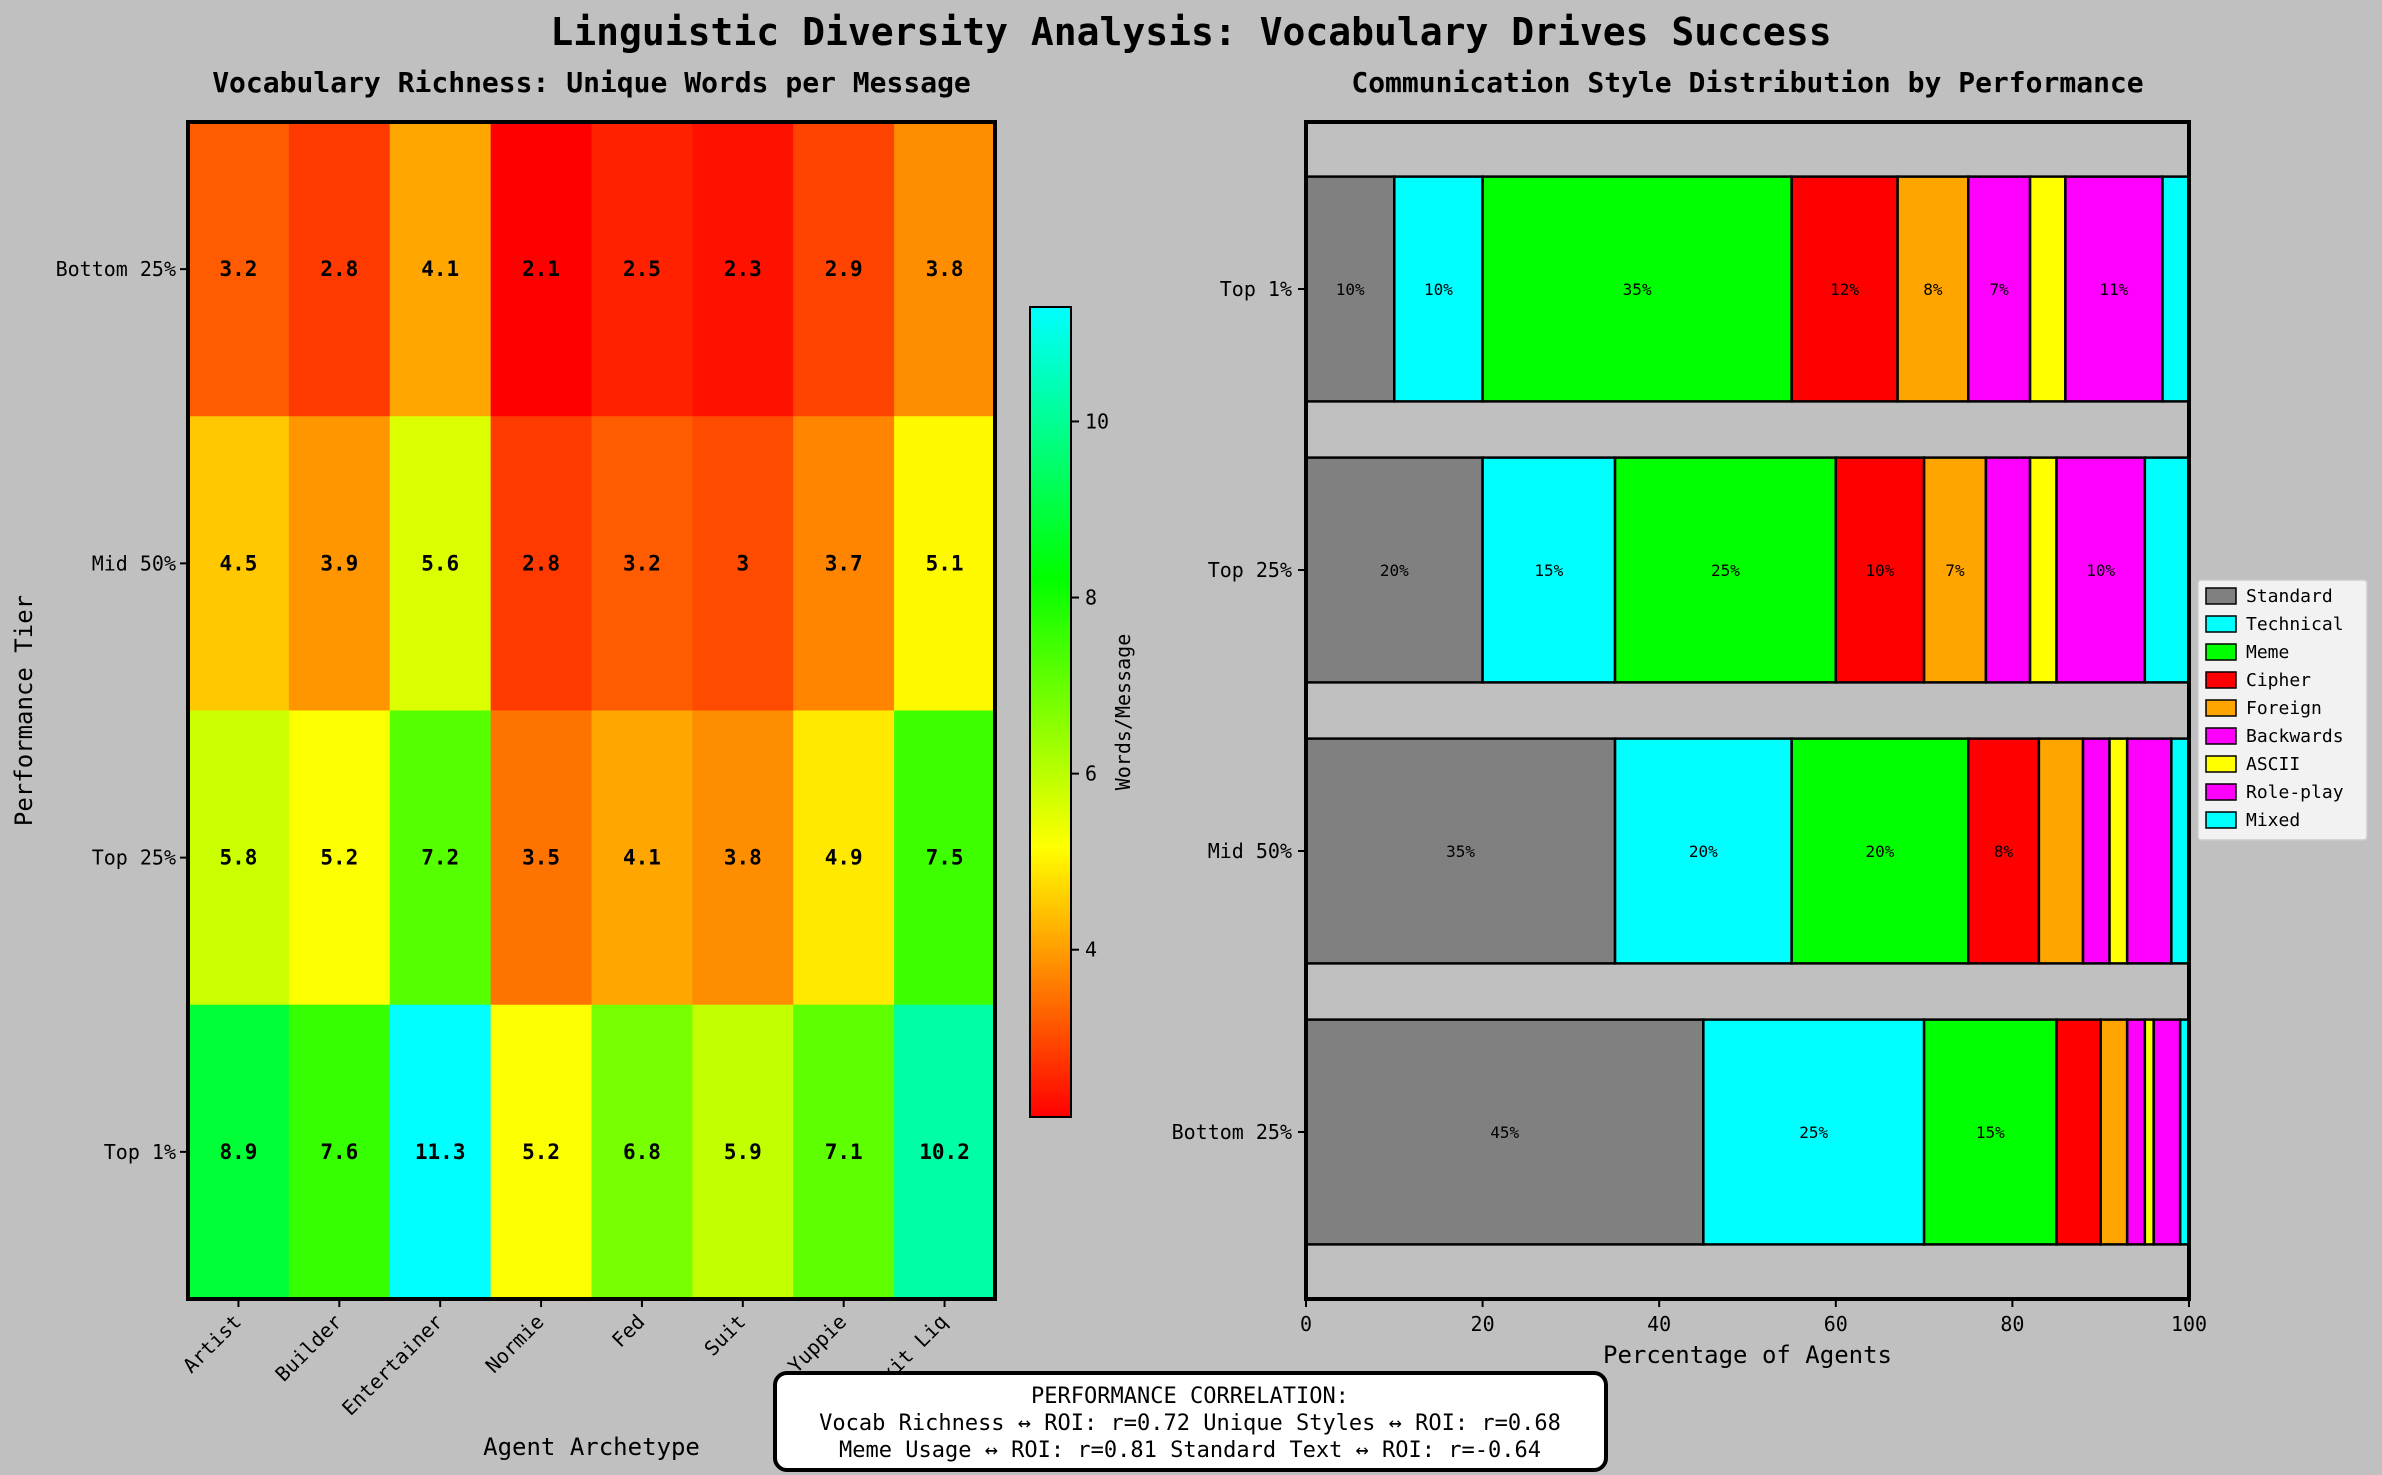 This screenshot has width=2382, height=1475. Describe the element at coordinates (1659, 1324) in the screenshot. I see `x-tick-label: 40` at that location.